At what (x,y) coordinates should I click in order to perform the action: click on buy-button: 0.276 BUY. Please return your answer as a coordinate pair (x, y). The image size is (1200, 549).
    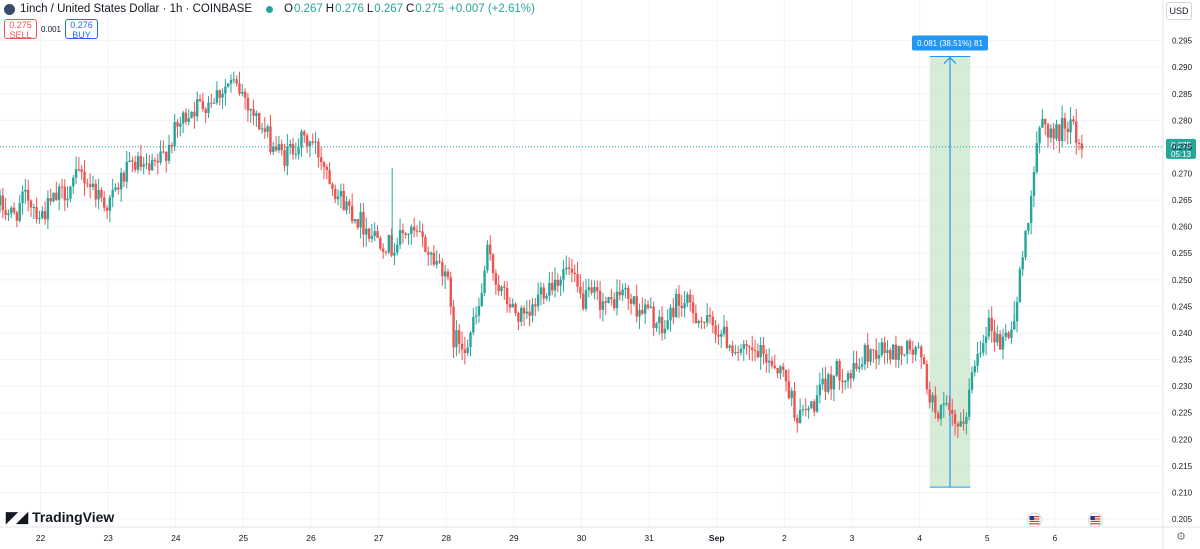
    Looking at the image, I should click on (81, 29).